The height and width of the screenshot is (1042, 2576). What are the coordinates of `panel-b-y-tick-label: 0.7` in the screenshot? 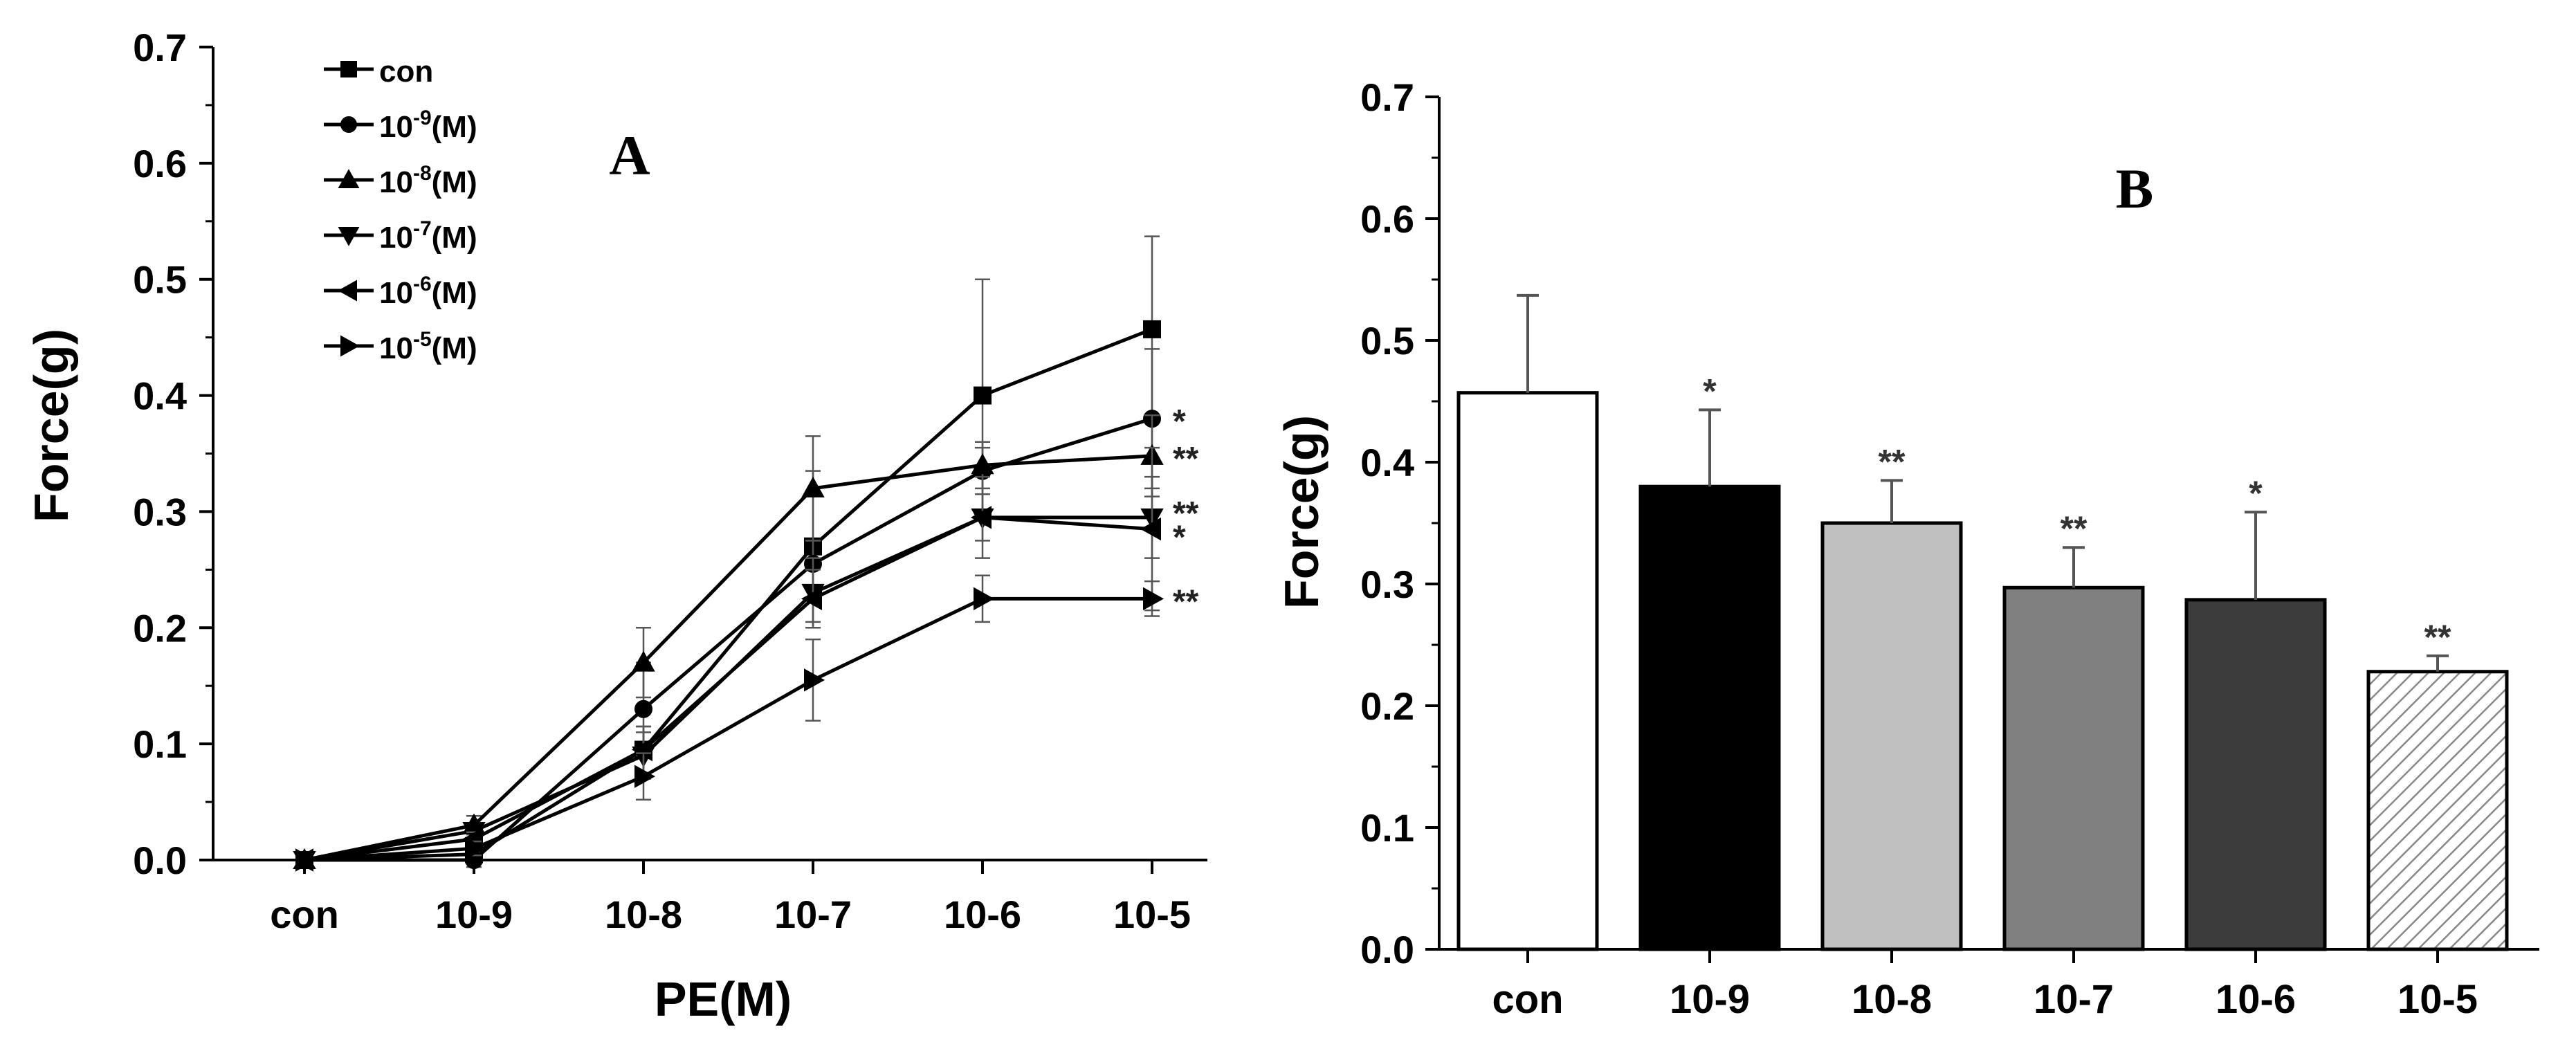 It's located at (1387, 97).